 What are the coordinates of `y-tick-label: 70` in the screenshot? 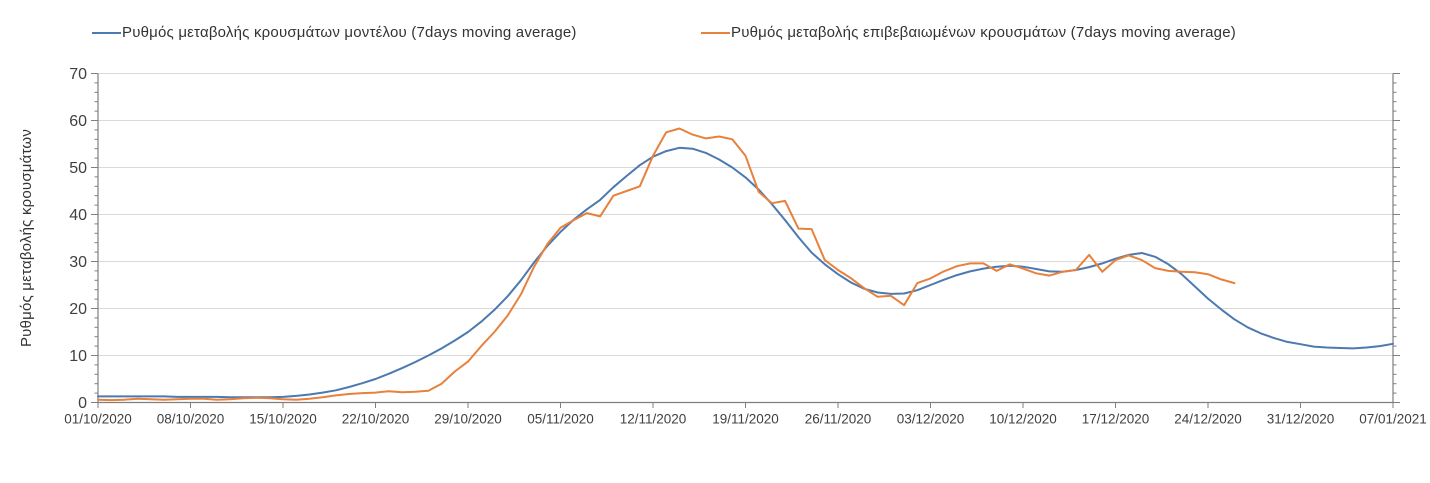 It's located at (78, 74).